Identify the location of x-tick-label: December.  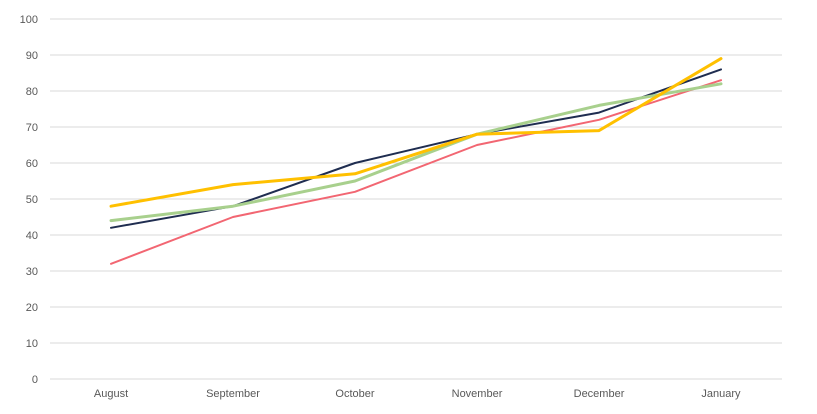
(599, 394).